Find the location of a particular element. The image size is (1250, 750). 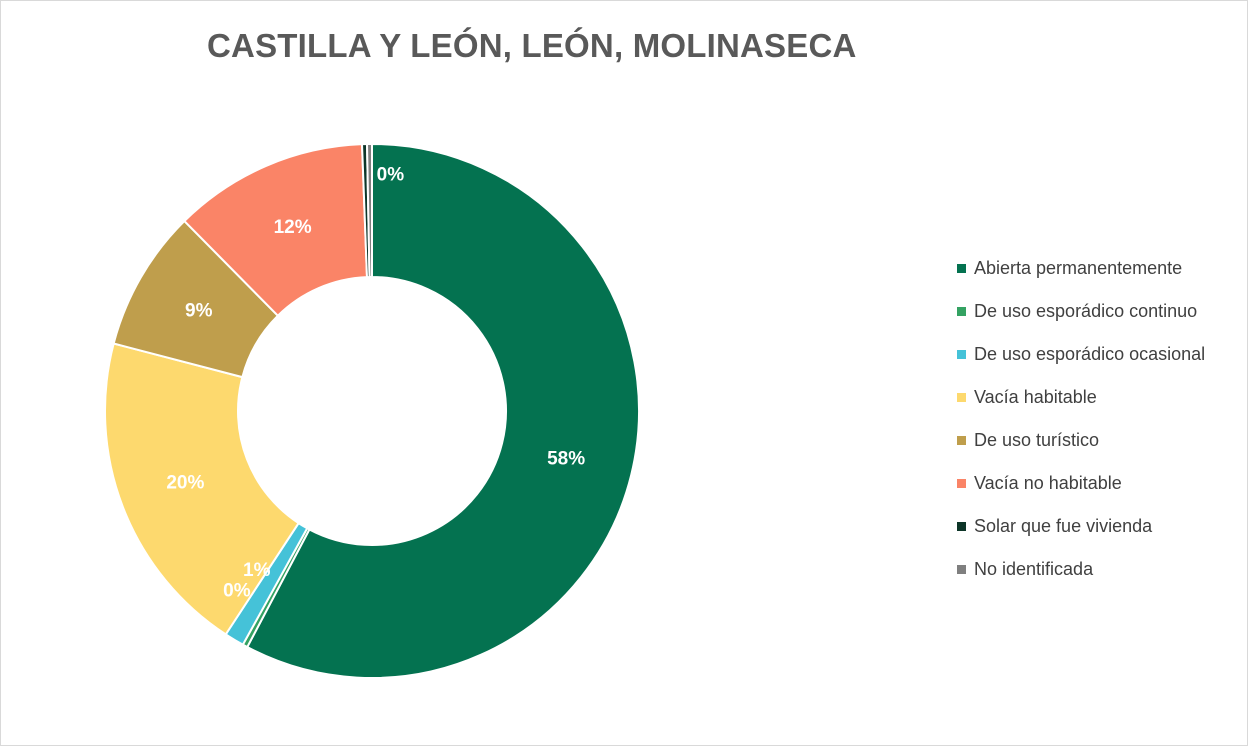

legend-entry: Abierta permanentemente is located at coordinates (1102, 268).